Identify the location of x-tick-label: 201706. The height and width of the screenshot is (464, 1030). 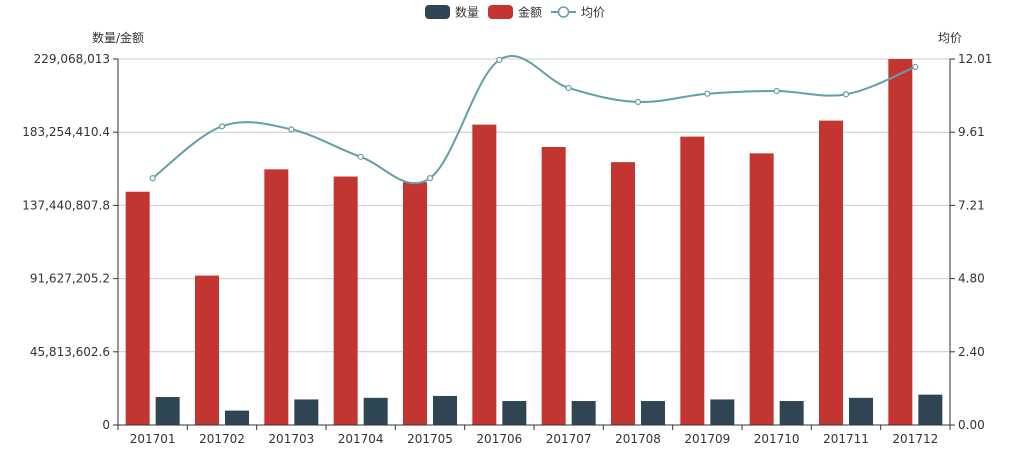
(499, 439).